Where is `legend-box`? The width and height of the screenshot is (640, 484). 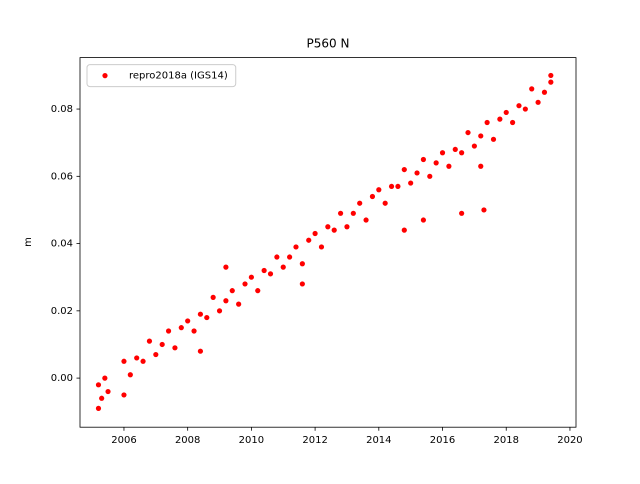 legend-box is located at coordinates (161, 76).